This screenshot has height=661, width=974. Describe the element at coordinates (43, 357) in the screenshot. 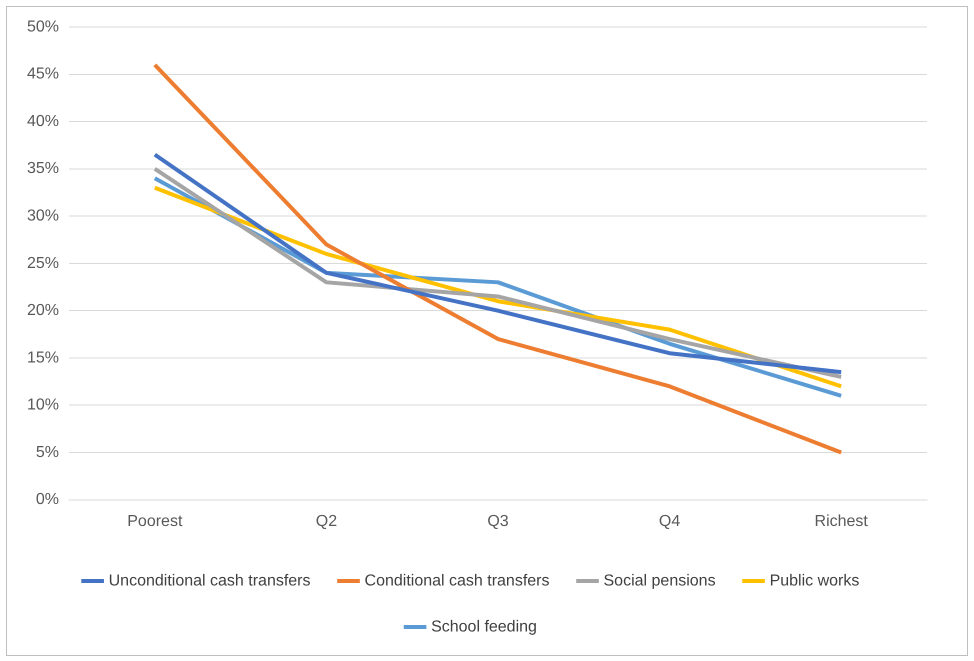

I see `y-tick-label: 15%` at that location.